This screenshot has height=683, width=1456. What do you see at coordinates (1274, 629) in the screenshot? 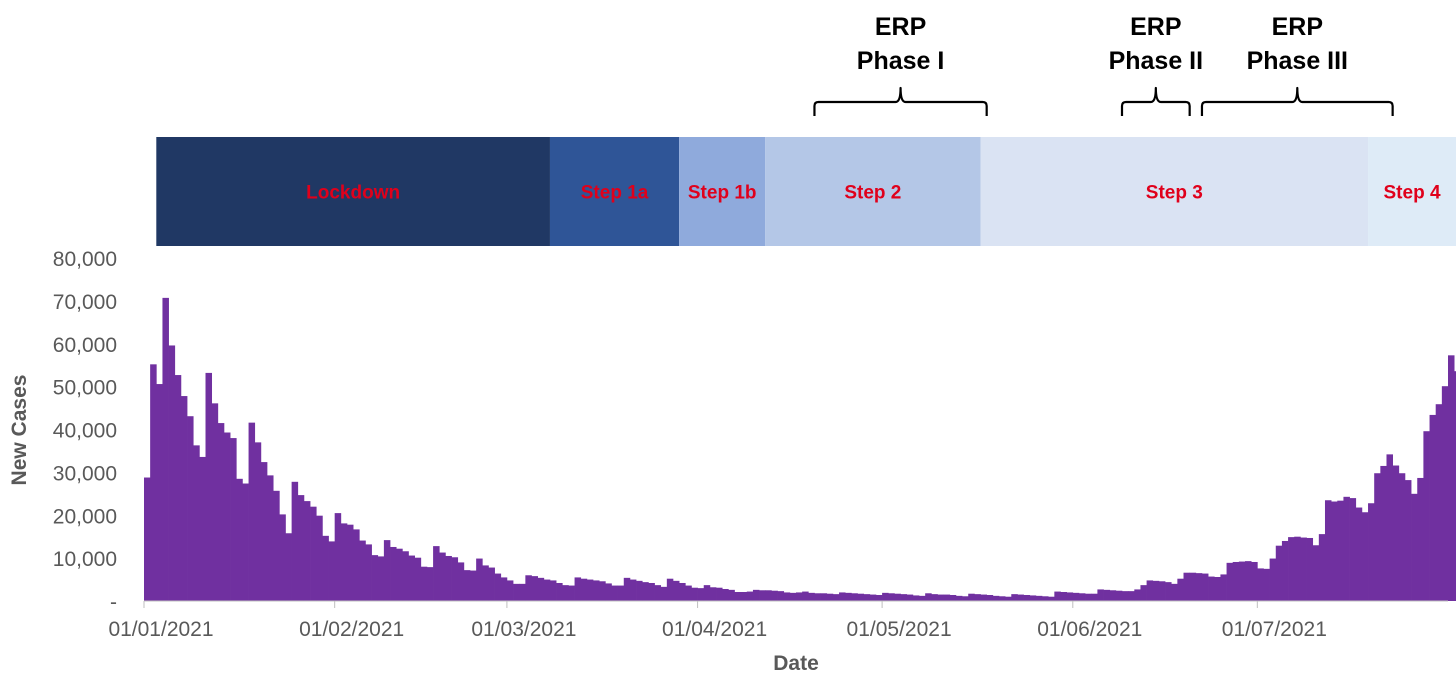
I see `x-tick-label: 01/07/2021` at bounding box center [1274, 629].